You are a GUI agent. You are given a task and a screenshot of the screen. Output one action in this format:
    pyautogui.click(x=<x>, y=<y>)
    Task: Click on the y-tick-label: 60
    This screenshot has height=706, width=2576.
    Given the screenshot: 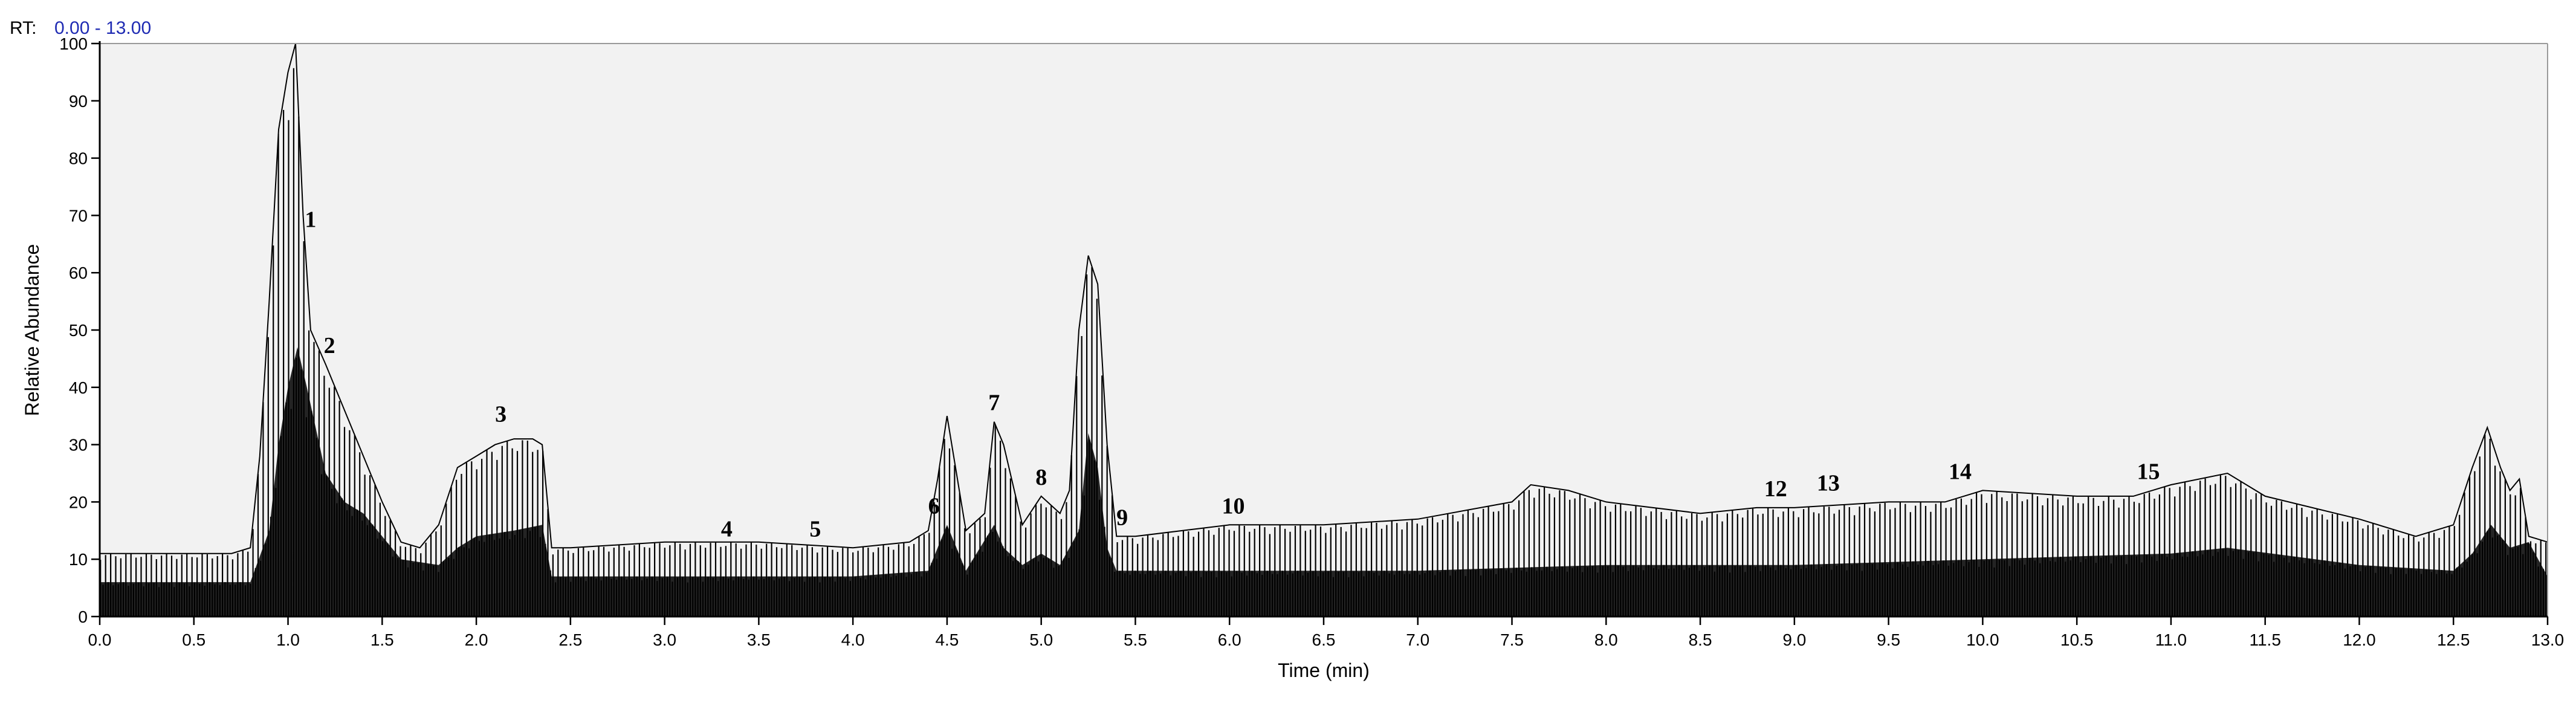 What is the action you would take?
    pyautogui.click(x=78, y=273)
    